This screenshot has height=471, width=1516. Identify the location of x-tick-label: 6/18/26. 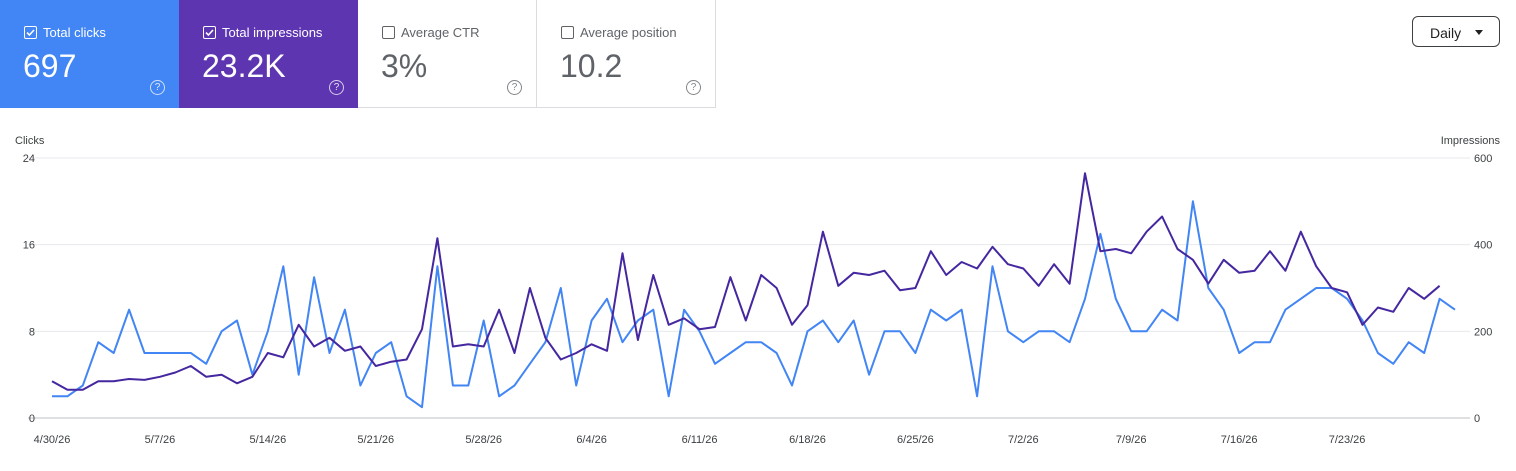
(807, 440).